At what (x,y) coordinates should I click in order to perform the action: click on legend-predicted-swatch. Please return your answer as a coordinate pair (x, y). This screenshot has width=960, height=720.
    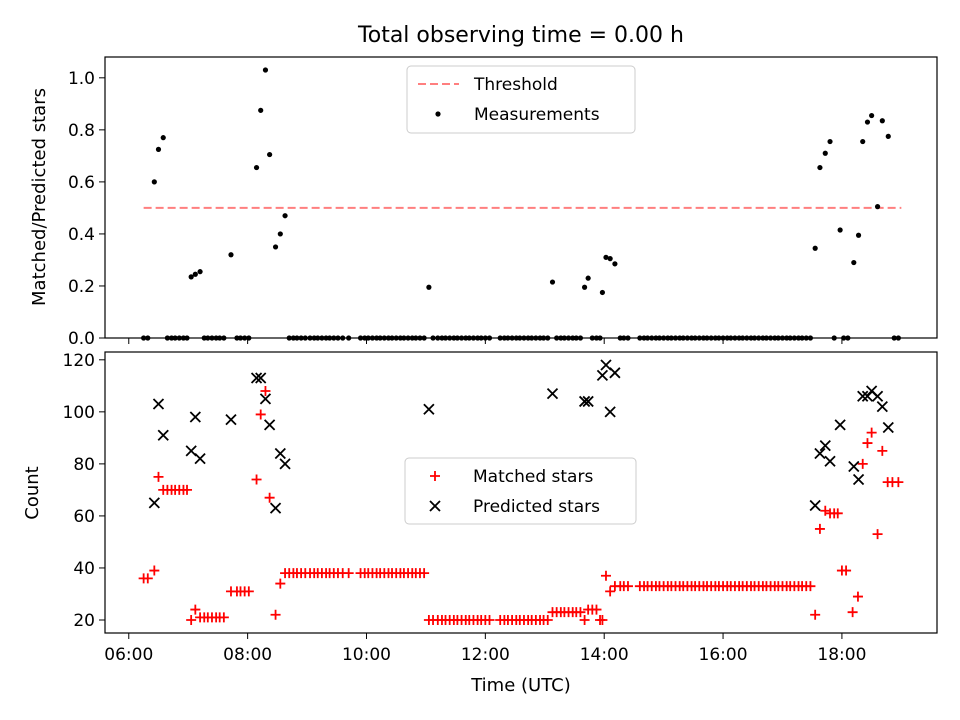
    Looking at the image, I should click on (435, 506).